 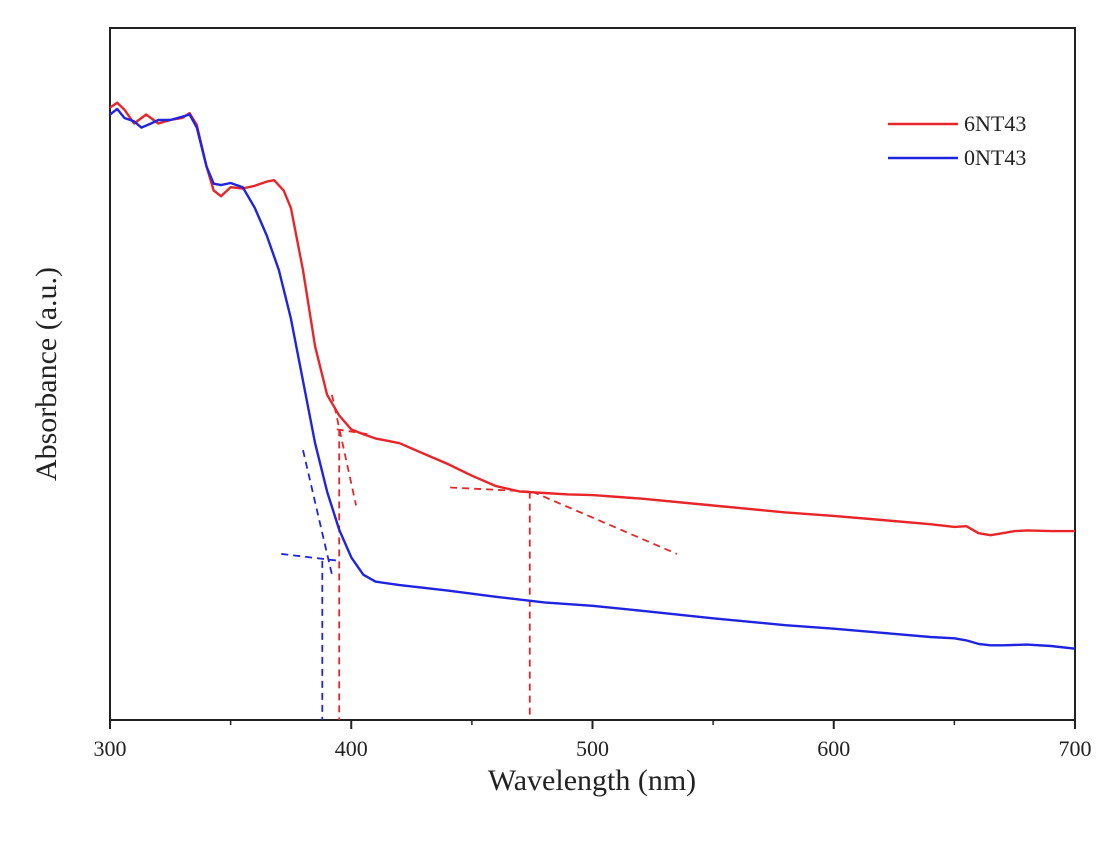 I want to click on y-axis-label: Absorbance (a.u.), so click(x=46, y=374).